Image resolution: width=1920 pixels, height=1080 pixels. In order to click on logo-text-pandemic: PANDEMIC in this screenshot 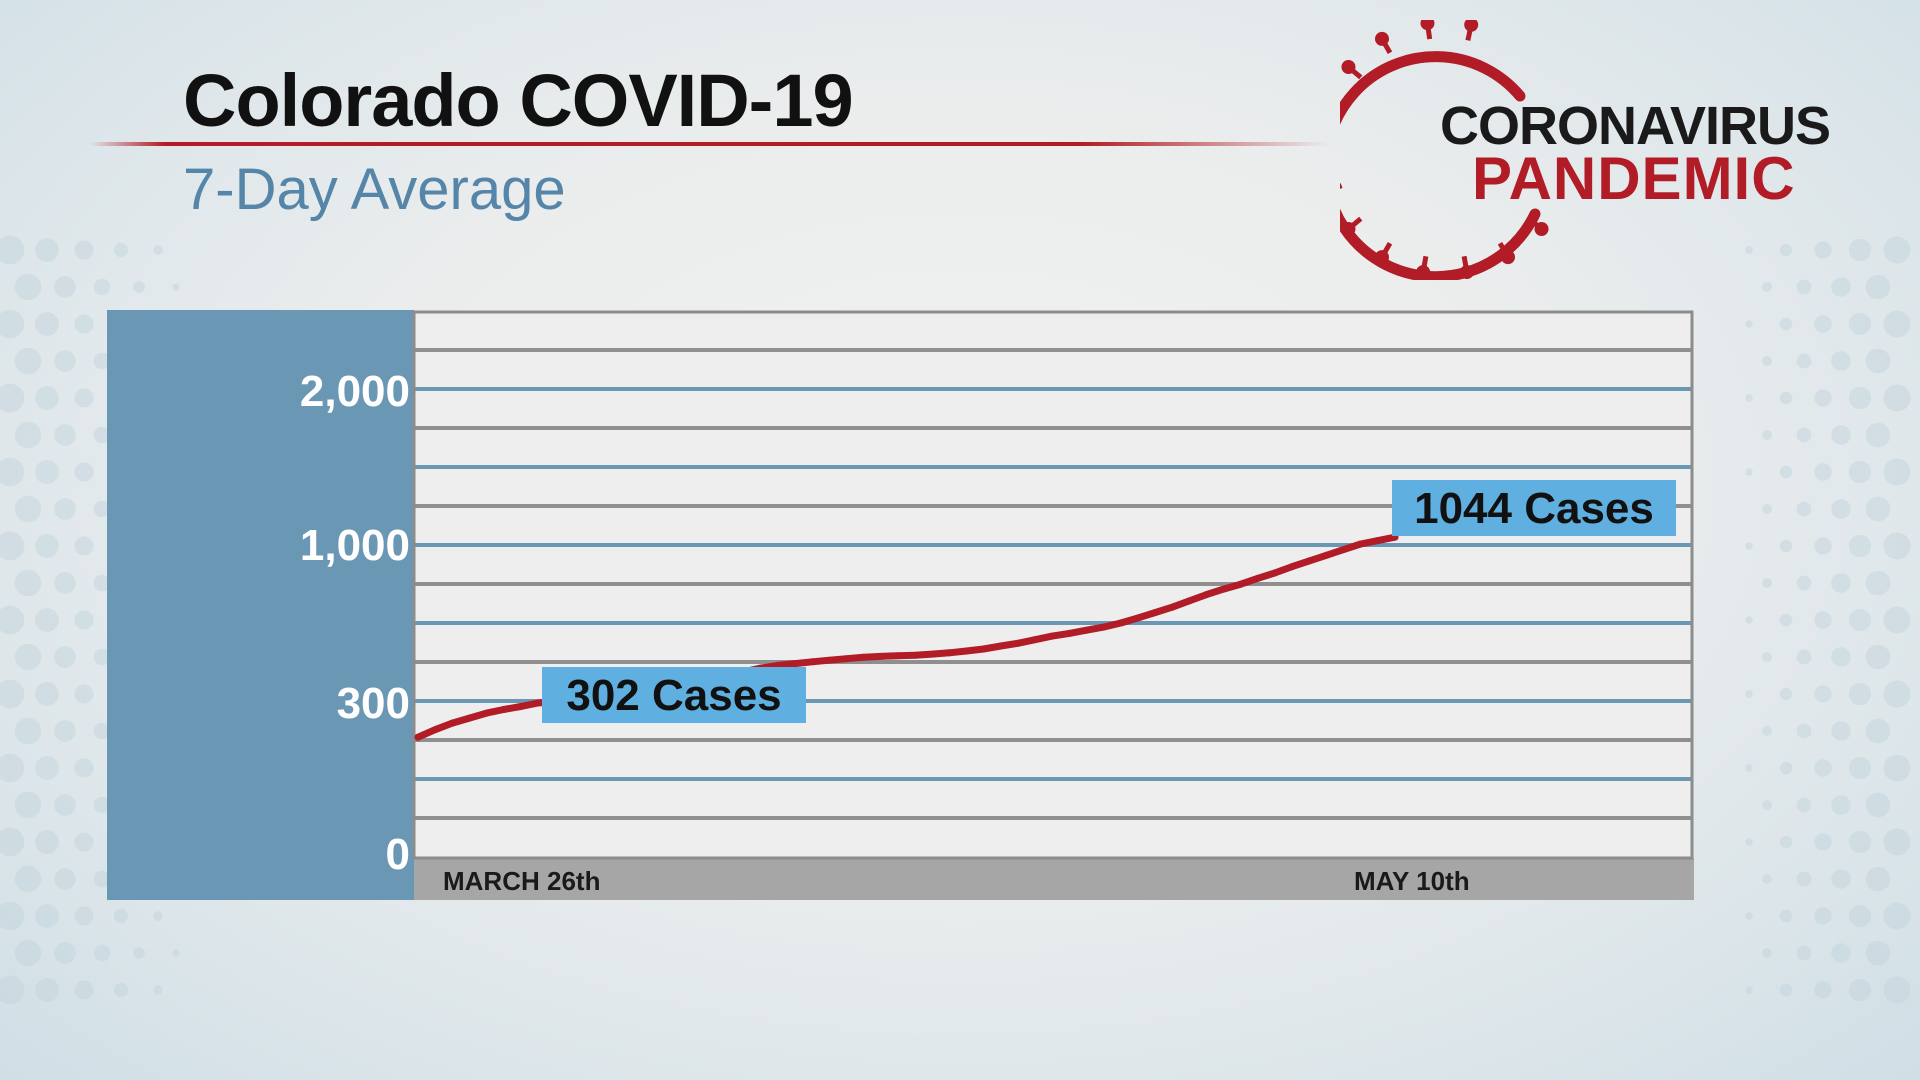, I will do `click(1634, 178)`.